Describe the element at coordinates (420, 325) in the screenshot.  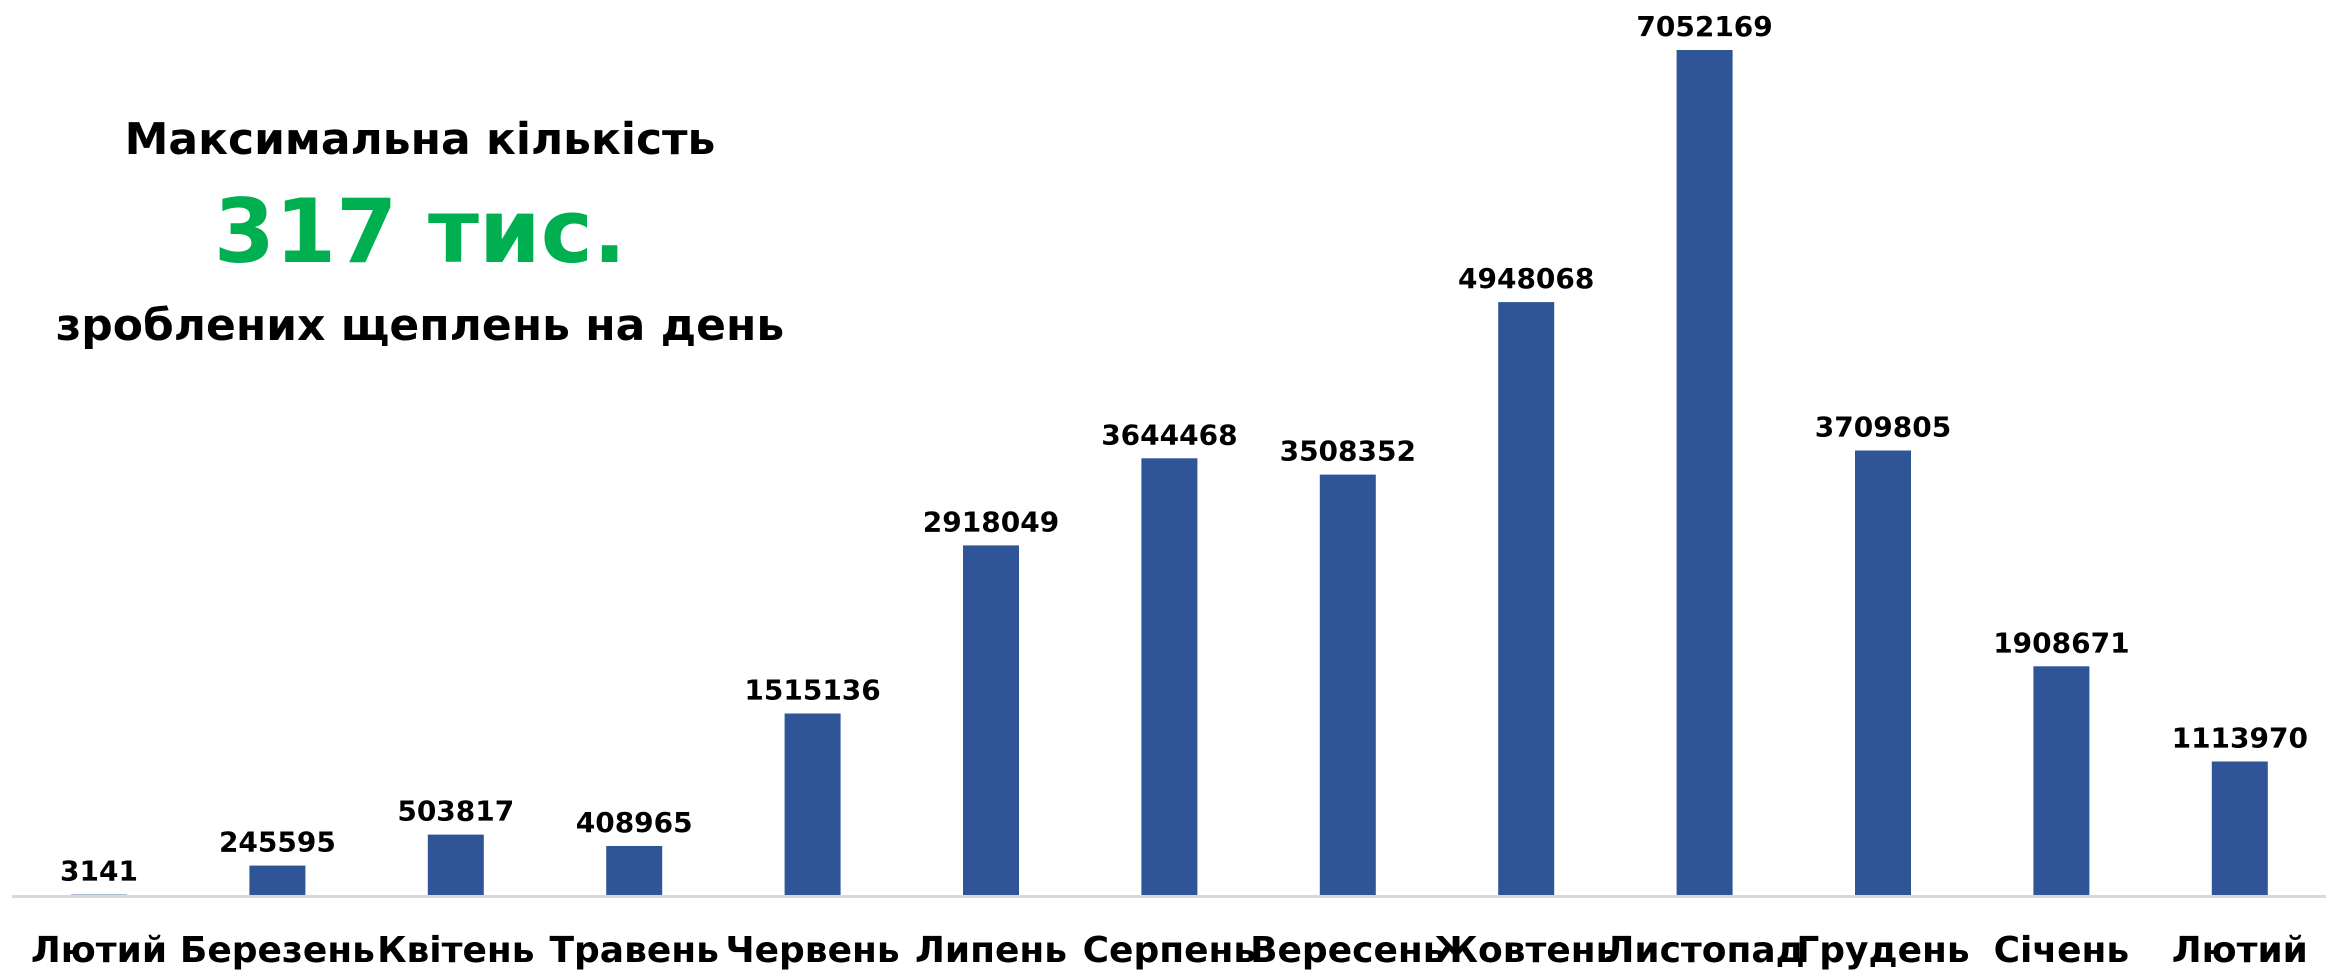
I see `annotation-line-3: зроблених щеплень на день` at that location.